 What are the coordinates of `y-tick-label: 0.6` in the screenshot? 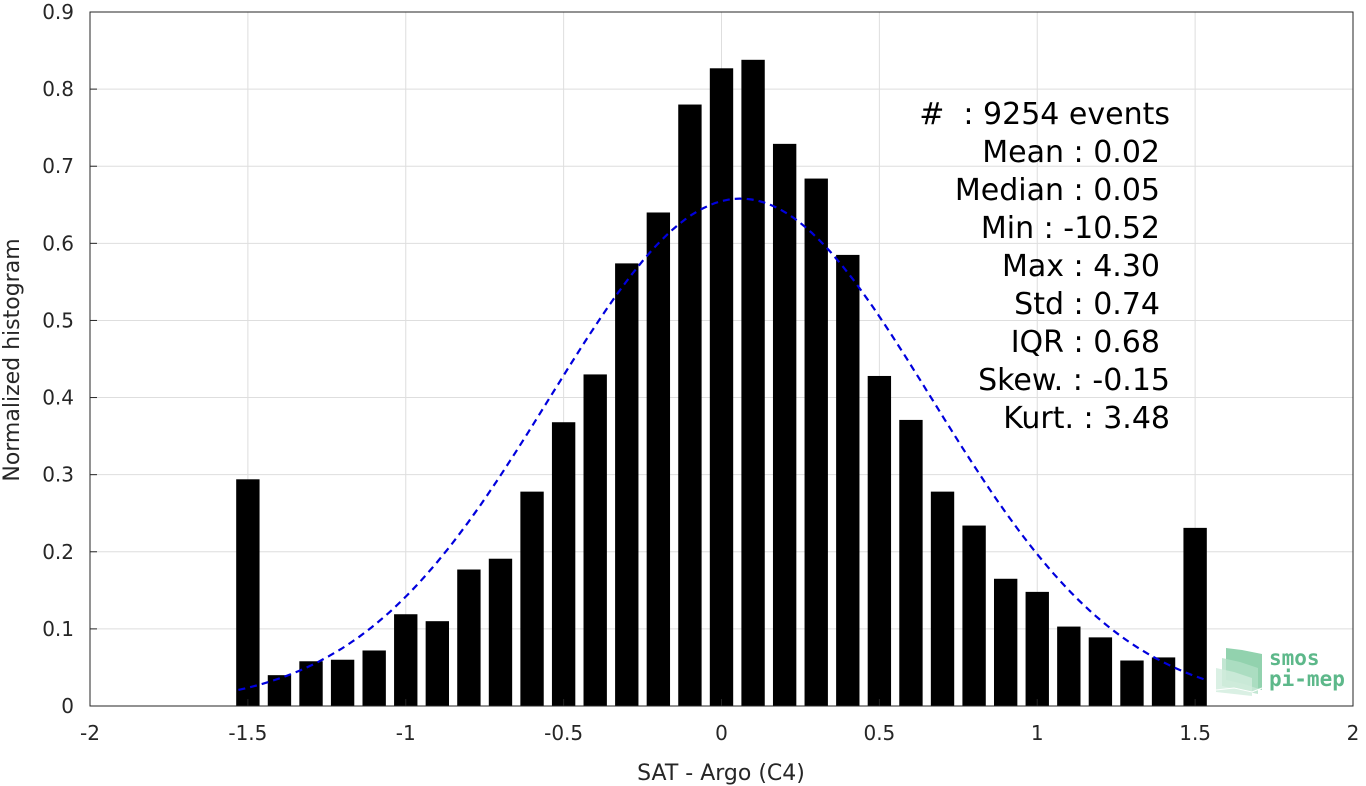 It's located at (58, 243).